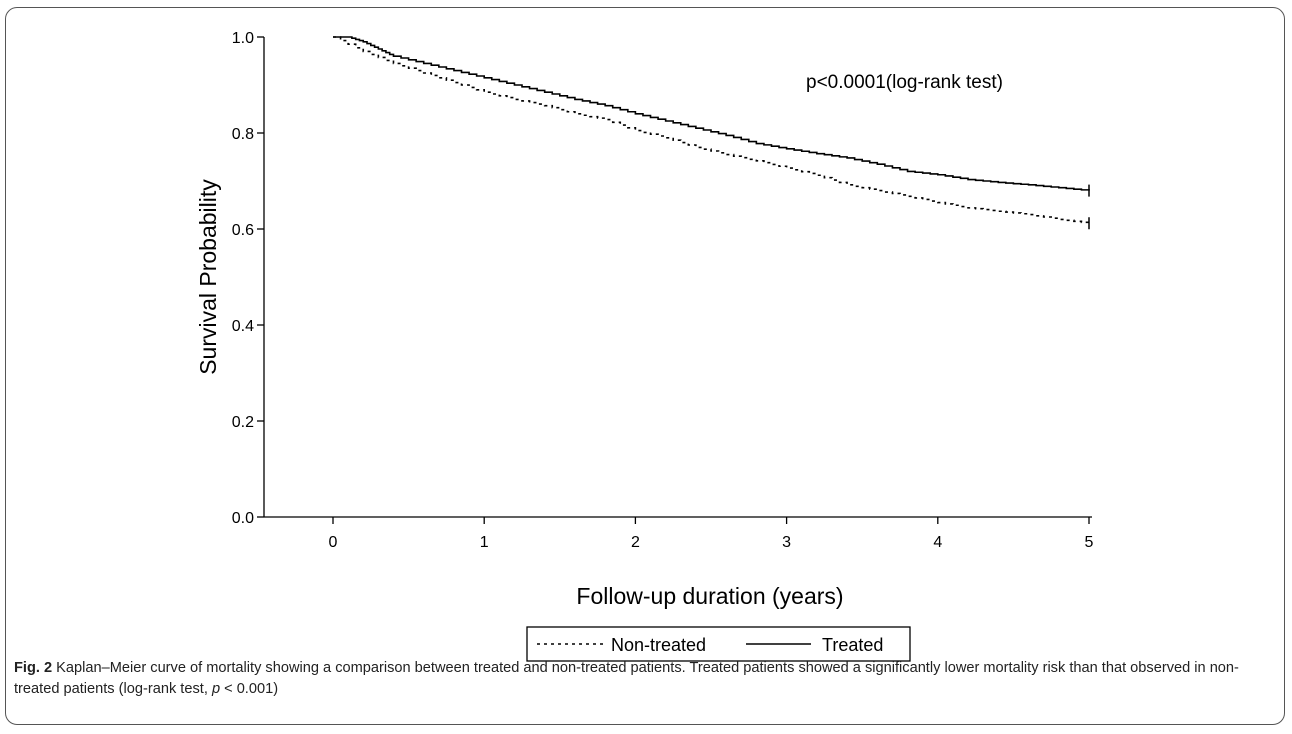  Describe the element at coordinates (333, 542) in the screenshot. I see `x-tick-label: 0` at that location.